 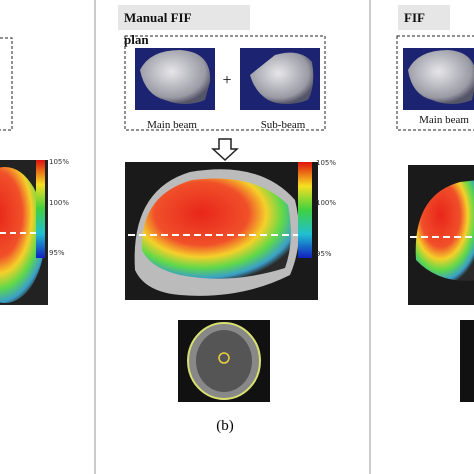 I want to click on panel-title: Manual FIF, so click(x=158, y=17).